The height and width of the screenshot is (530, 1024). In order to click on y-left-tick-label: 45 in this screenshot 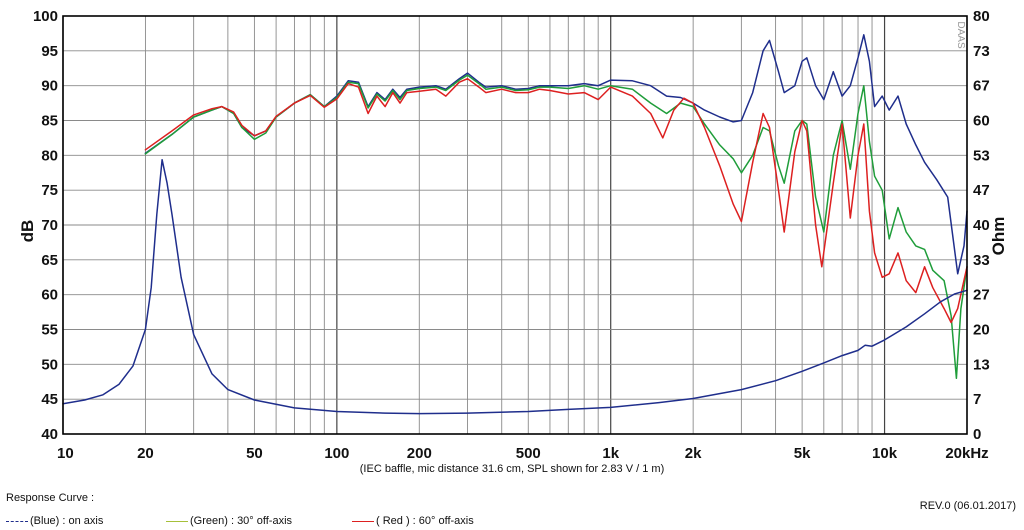, I will do `click(49, 399)`.